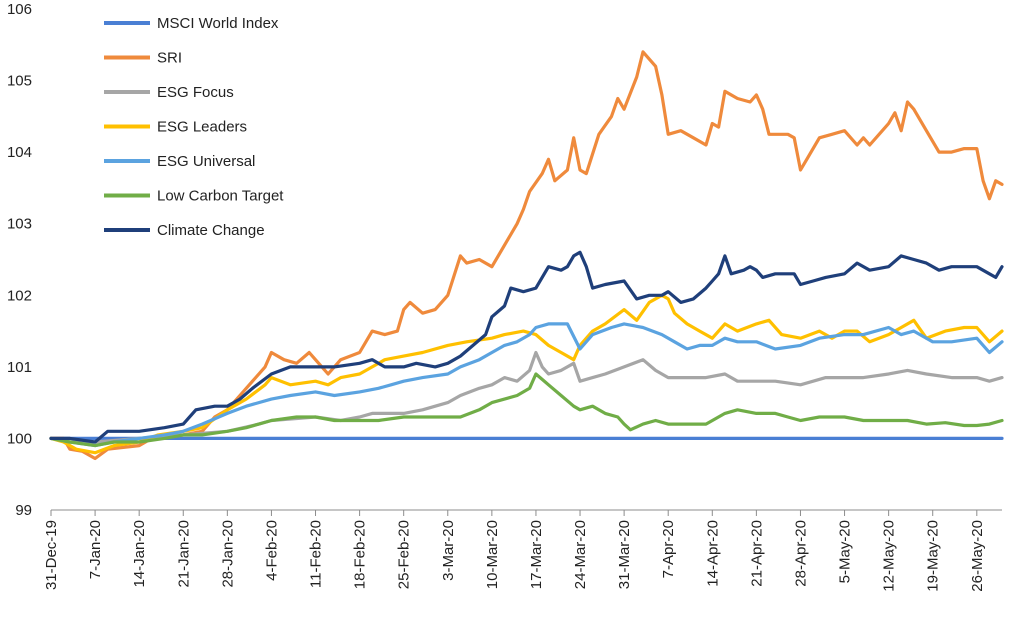 The width and height of the screenshot is (1009, 617). I want to click on legend-label: MSCI World Index, so click(218, 23).